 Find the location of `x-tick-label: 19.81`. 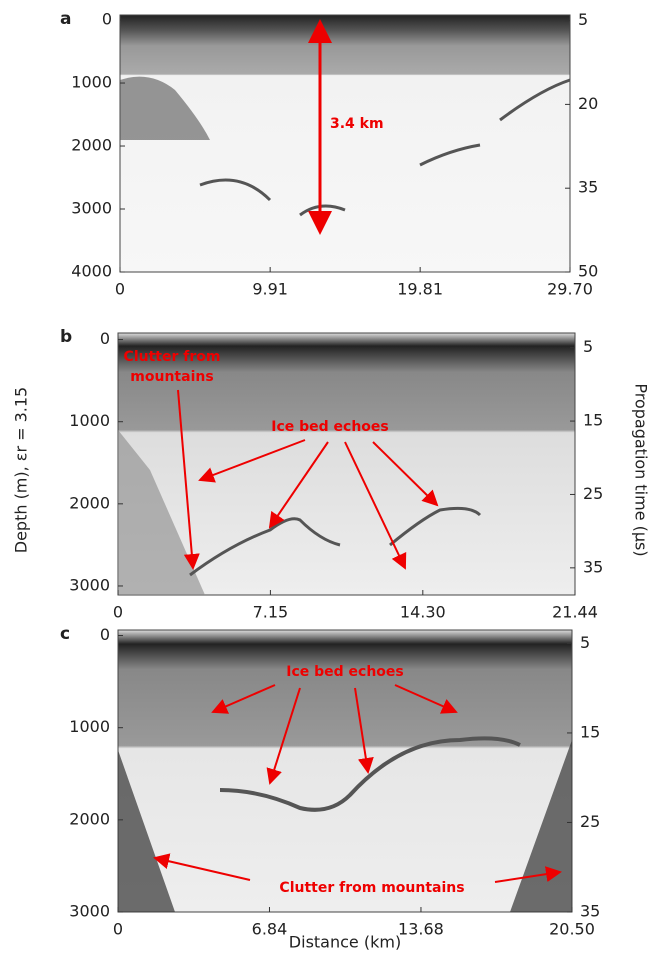

x-tick-label: 19.81 is located at coordinates (420, 289).